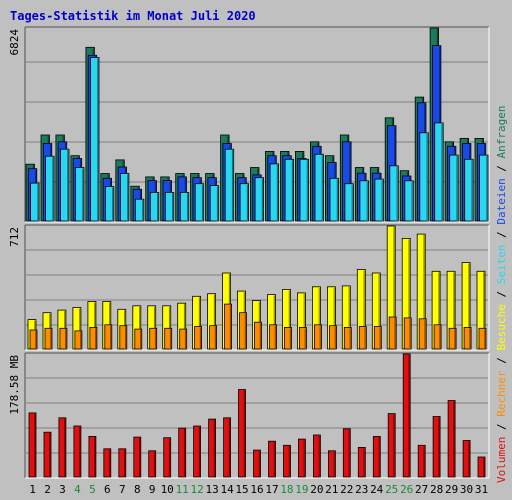 The image size is (512, 500). What do you see at coordinates (501, 131) in the screenshot?
I see `legend-item-anfragen: Anfragen` at bounding box center [501, 131].